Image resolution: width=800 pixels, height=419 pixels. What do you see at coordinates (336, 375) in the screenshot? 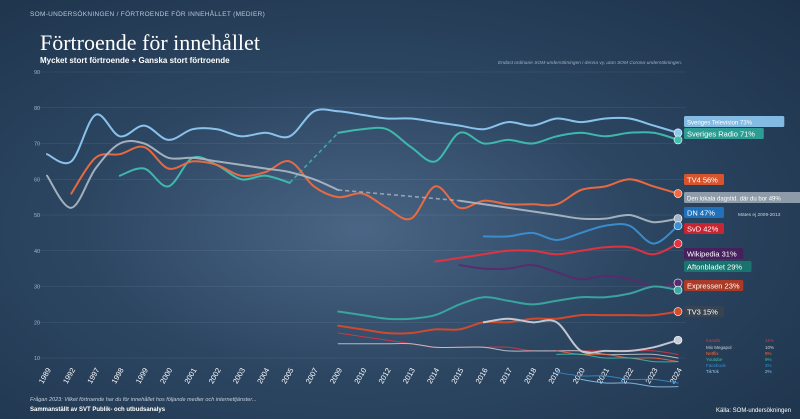
I see `x-tick-label: 2009` at bounding box center [336, 375].